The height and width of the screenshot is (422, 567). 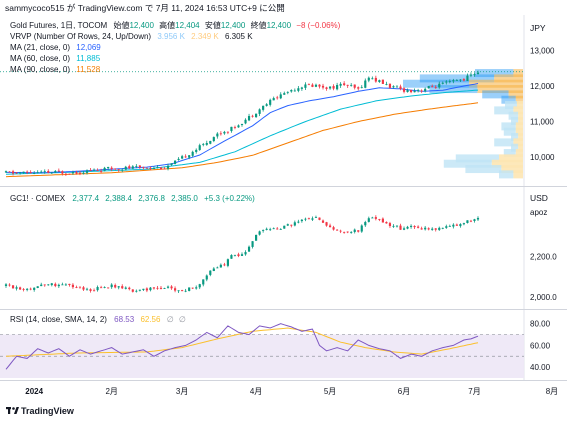 What do you see at coordinates (40, 69) in the screenshot?
I see `ma90-label: MA (90, close, 0)` at bounding box center [40, 69].